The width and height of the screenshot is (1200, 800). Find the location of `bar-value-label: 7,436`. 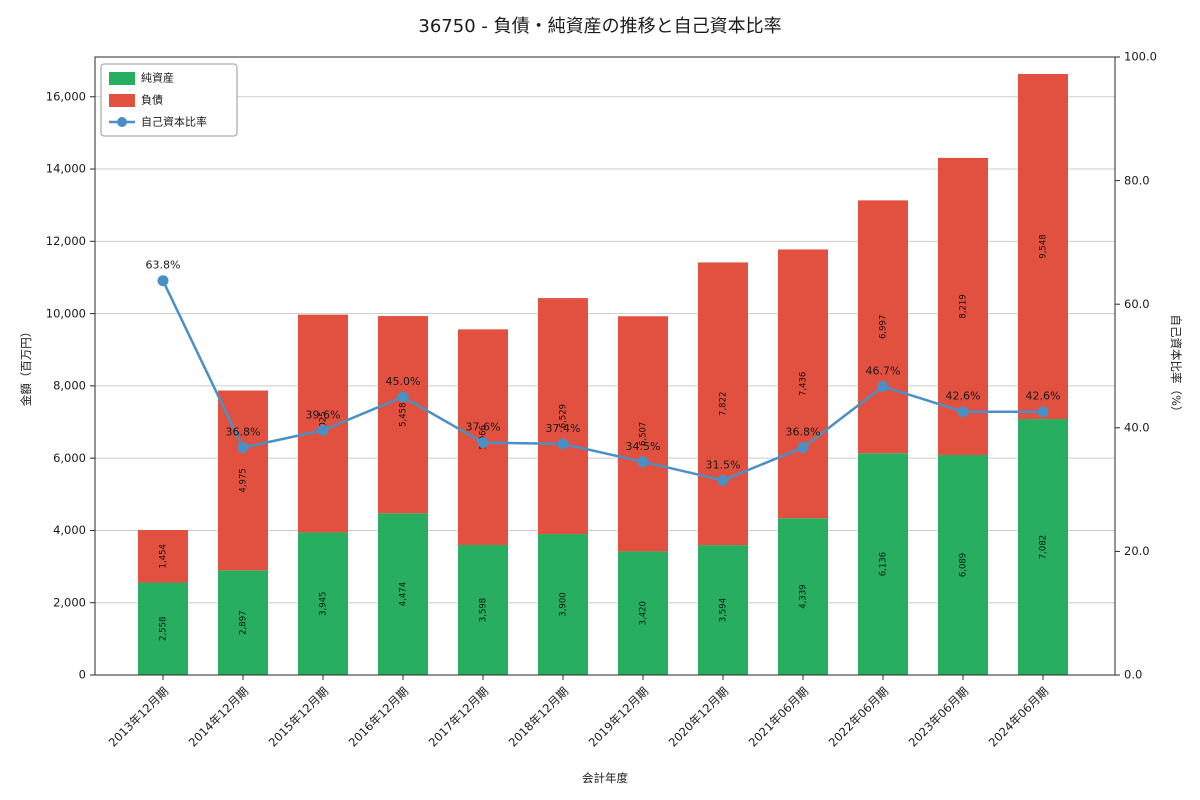

bar-value-label: 7,436 is located at coordinates (804, 384).